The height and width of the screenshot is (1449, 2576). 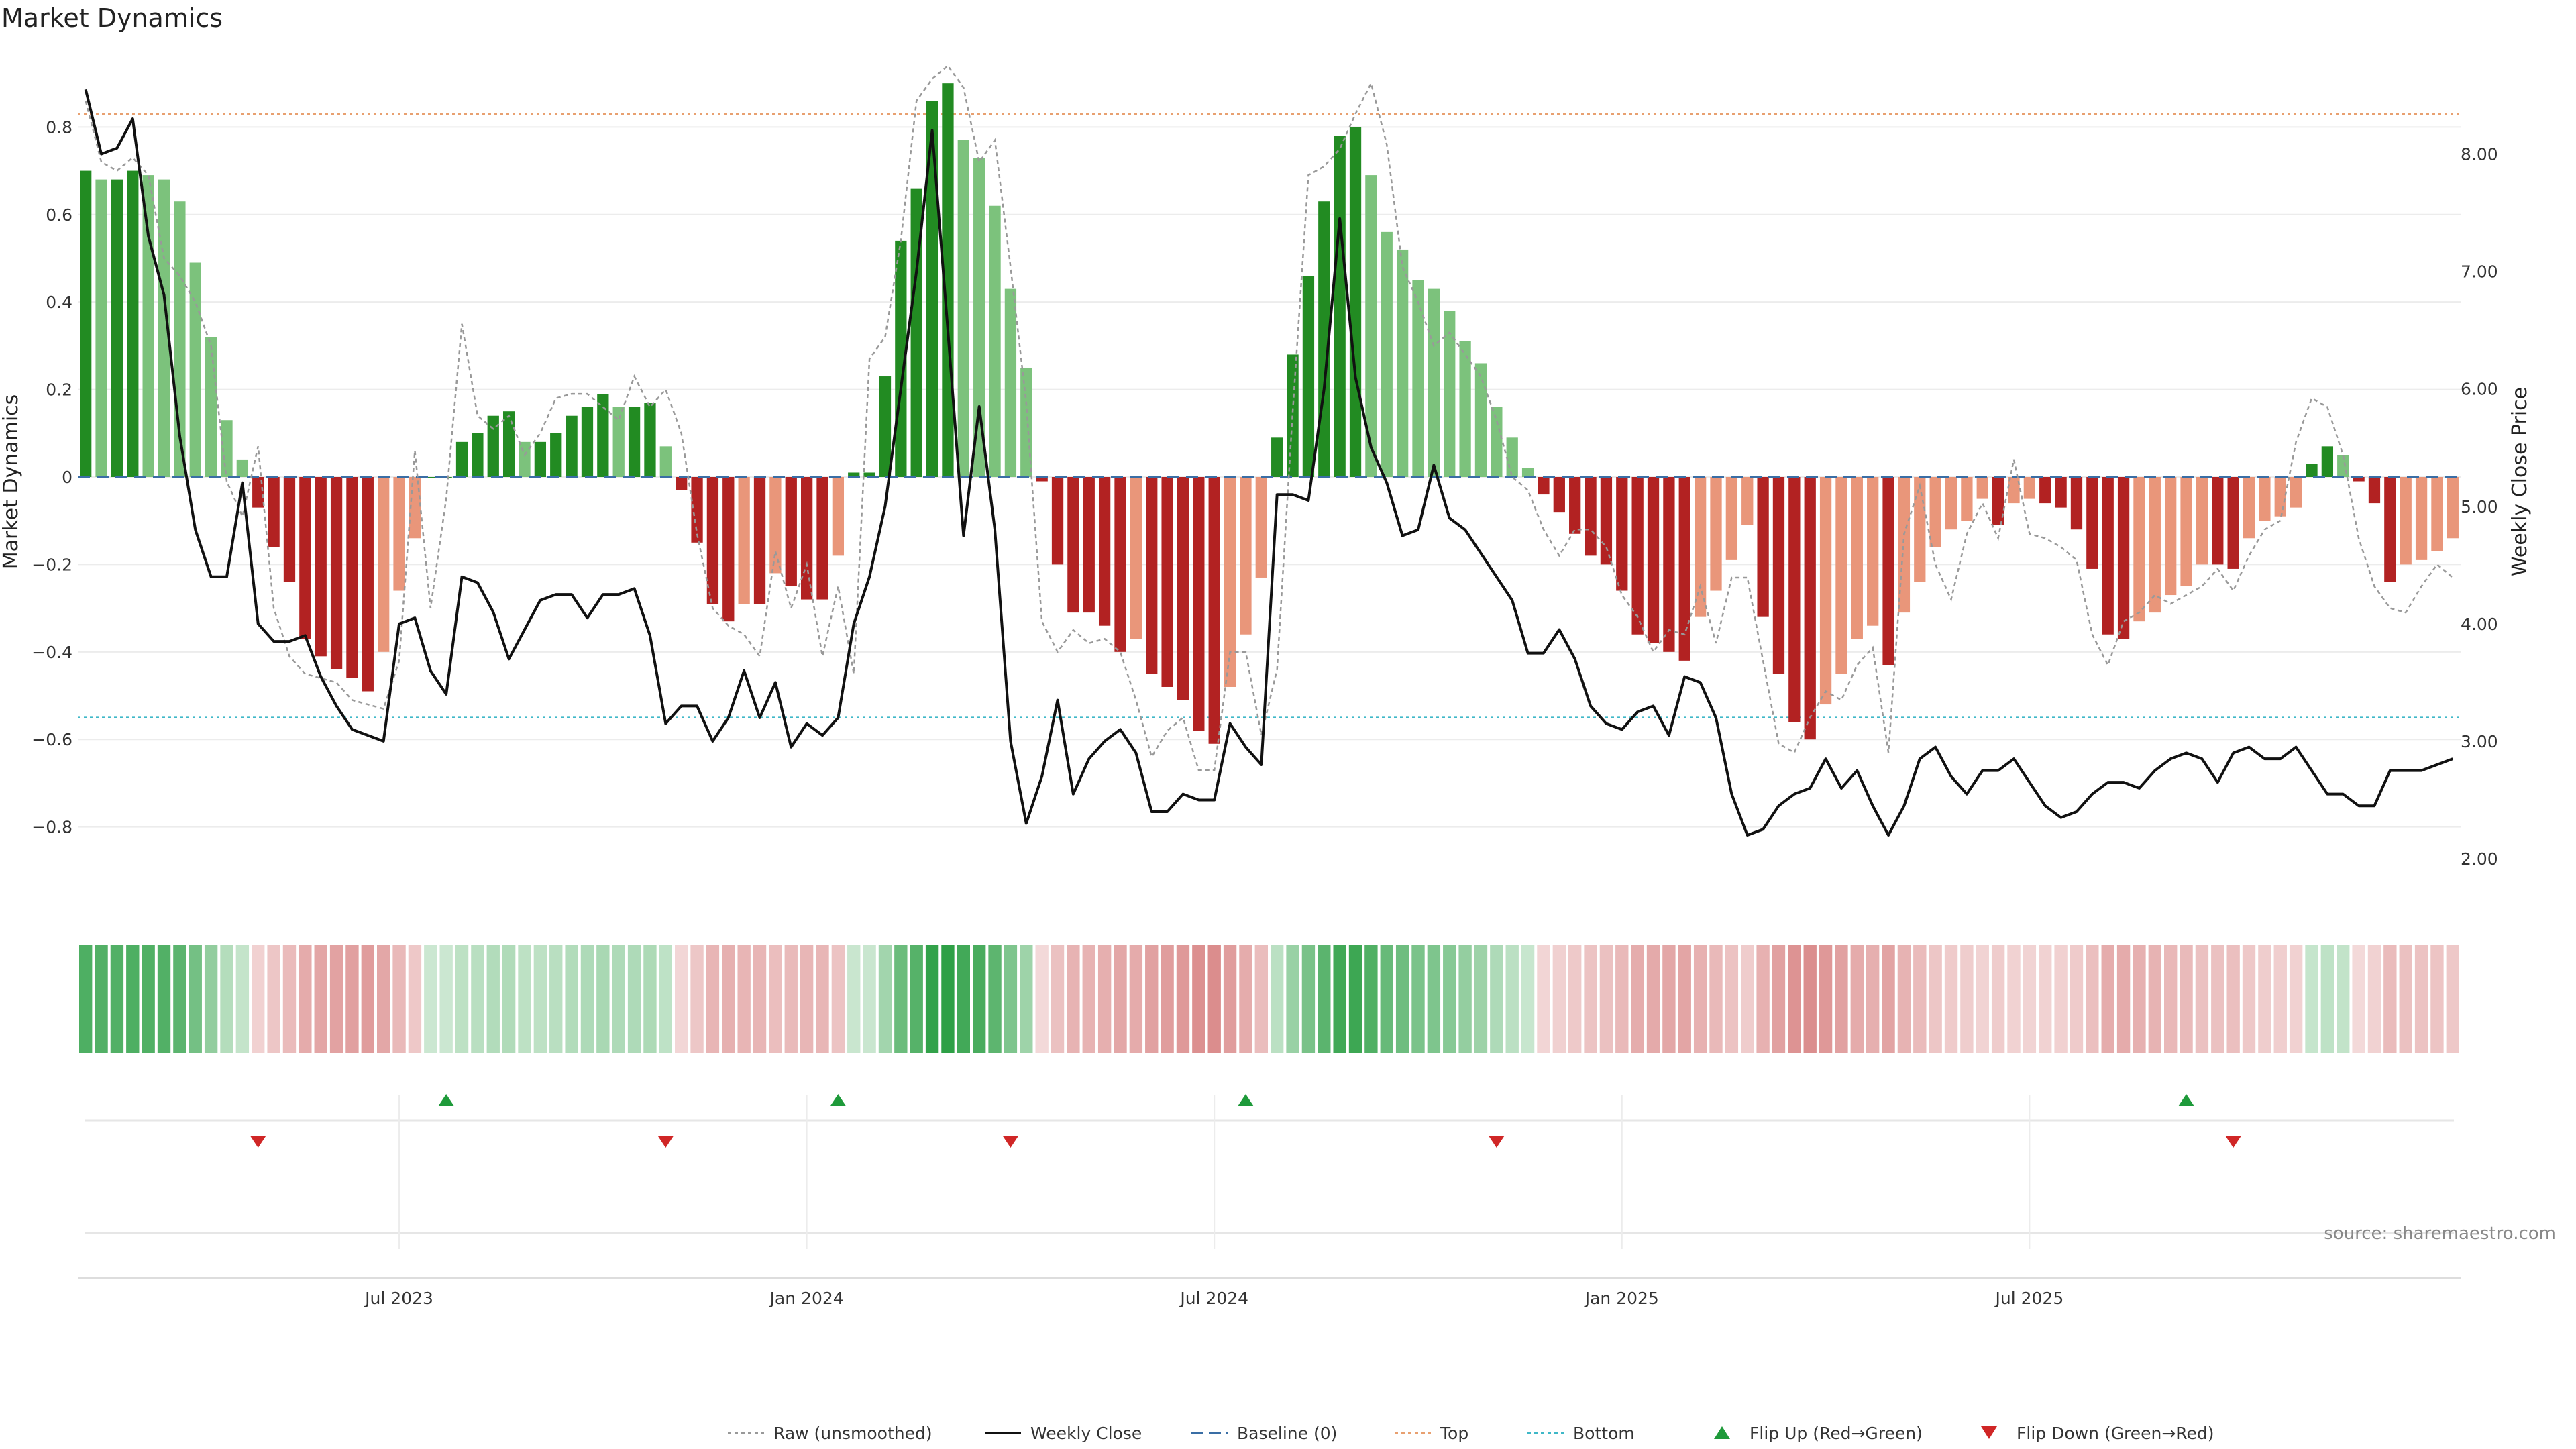 I want to click on y-tick-label: 0.6, so click(x=59, y=215).